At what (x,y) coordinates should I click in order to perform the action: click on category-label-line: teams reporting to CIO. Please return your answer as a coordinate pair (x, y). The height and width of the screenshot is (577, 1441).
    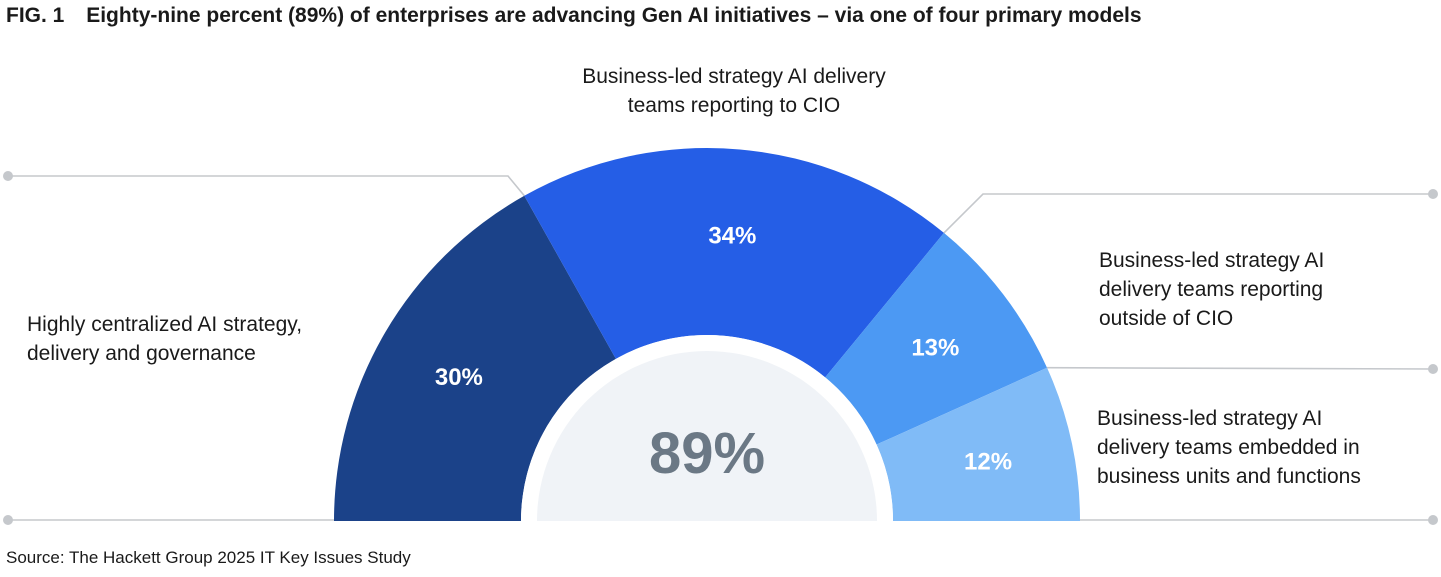
    Looking at the image, I should click on (734, 105).